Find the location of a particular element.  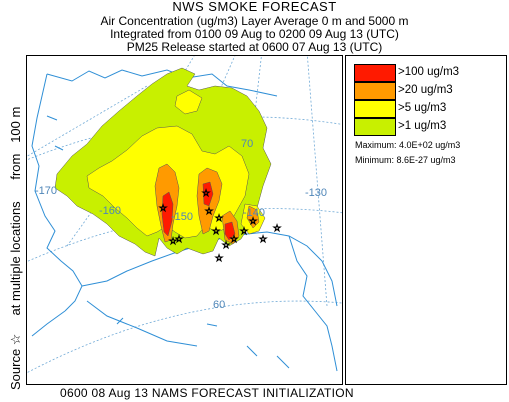

coastline-aleutians is located at coordinates (114, 323).